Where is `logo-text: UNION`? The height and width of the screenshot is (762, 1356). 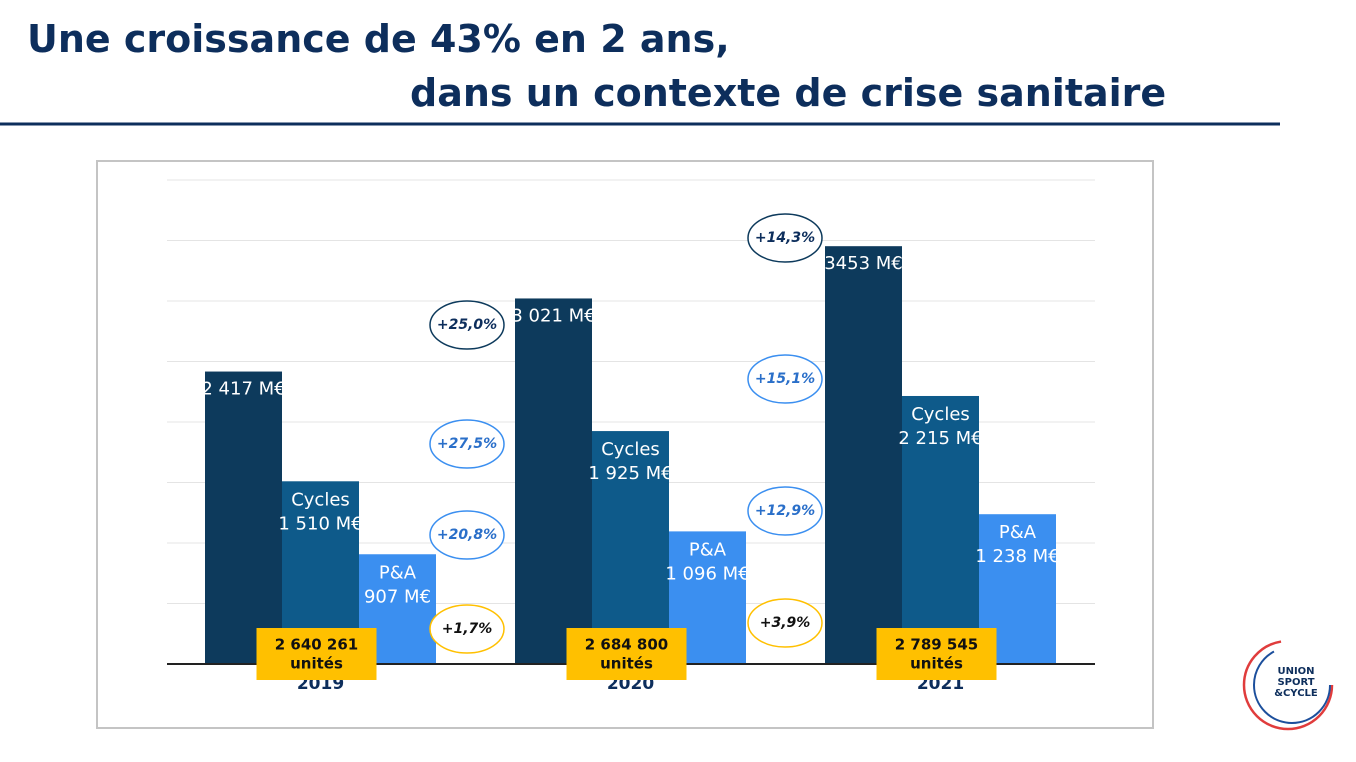 logo-text: UNION is located at coordinates (1295, 671).